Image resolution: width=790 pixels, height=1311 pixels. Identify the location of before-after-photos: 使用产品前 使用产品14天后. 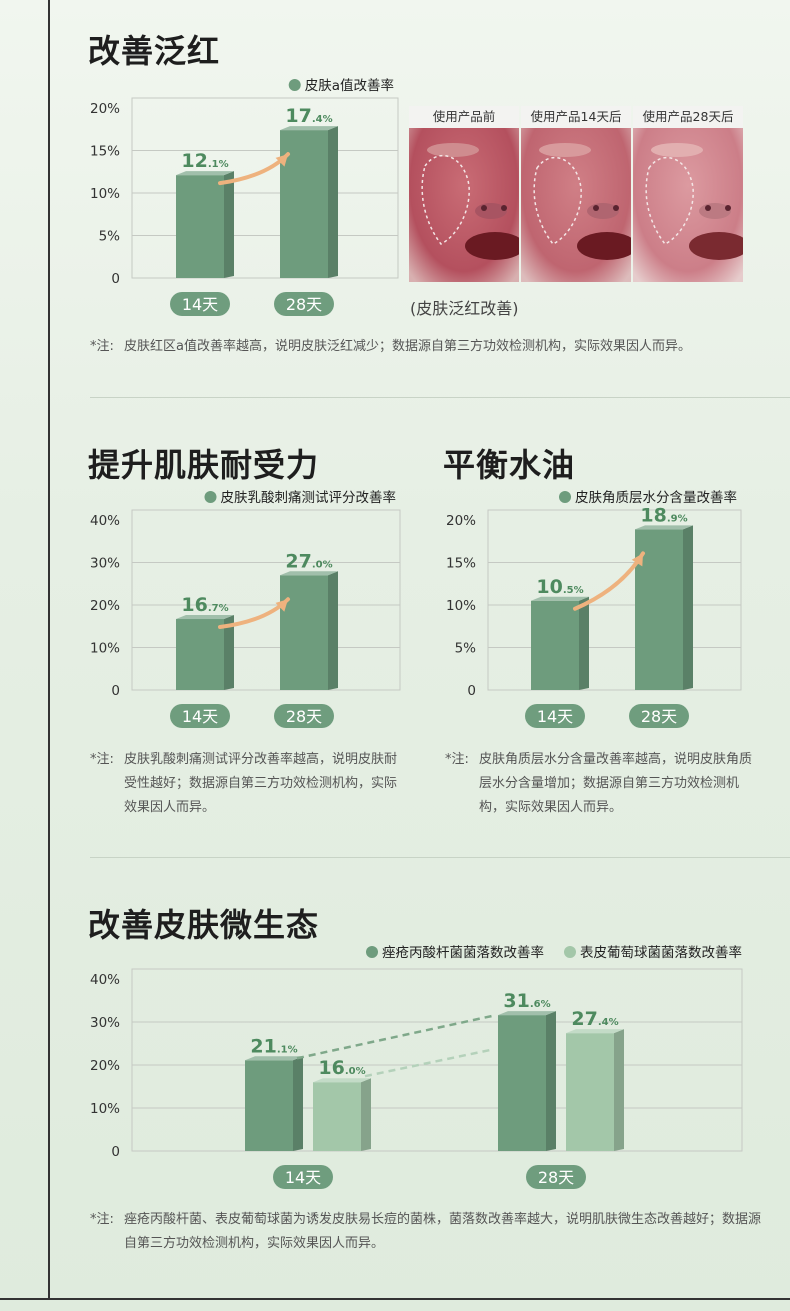
(576, 194).